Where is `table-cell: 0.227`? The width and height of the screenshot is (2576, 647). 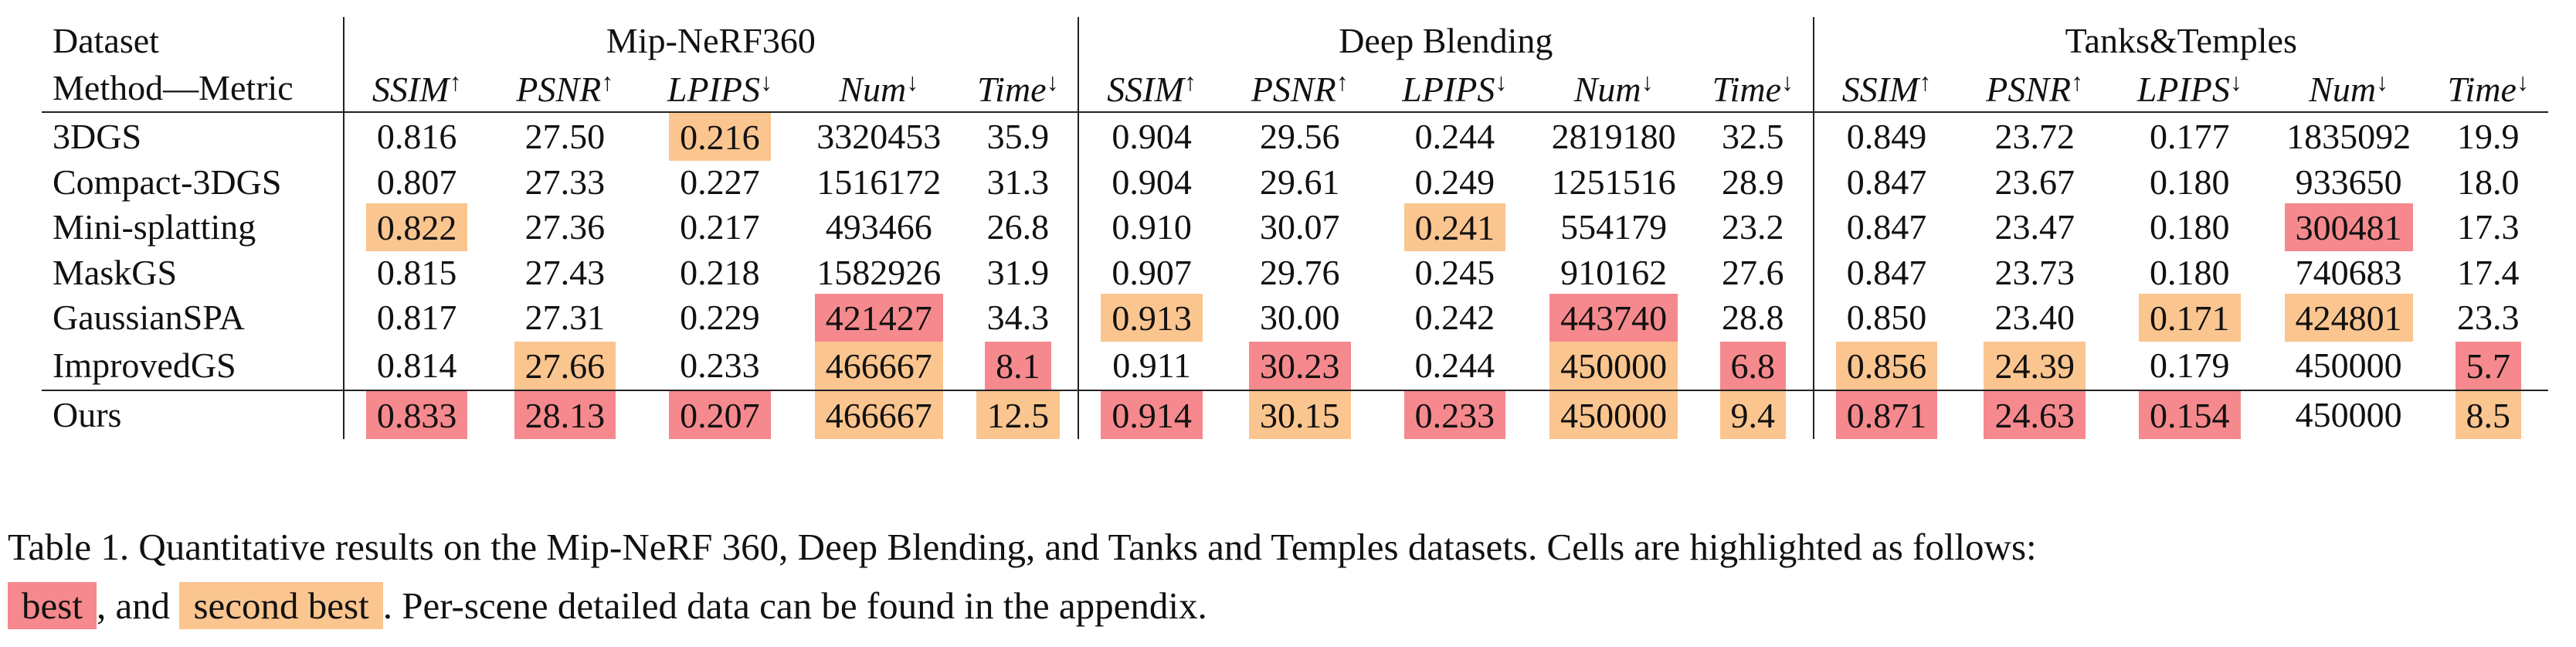
table-cell: 0.227 is located at coordinates (719, 182).